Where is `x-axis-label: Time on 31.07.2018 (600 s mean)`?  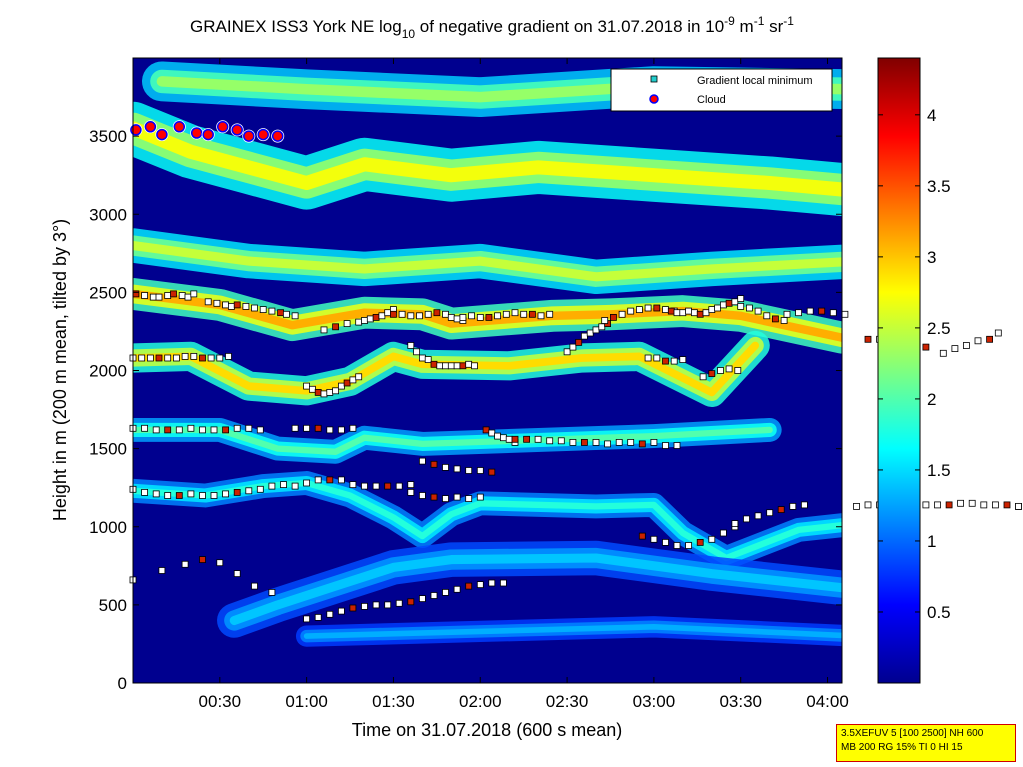
x-axis-label: Time on 31.07.2018 (600 s mean) is located at coordinates (487, 730).